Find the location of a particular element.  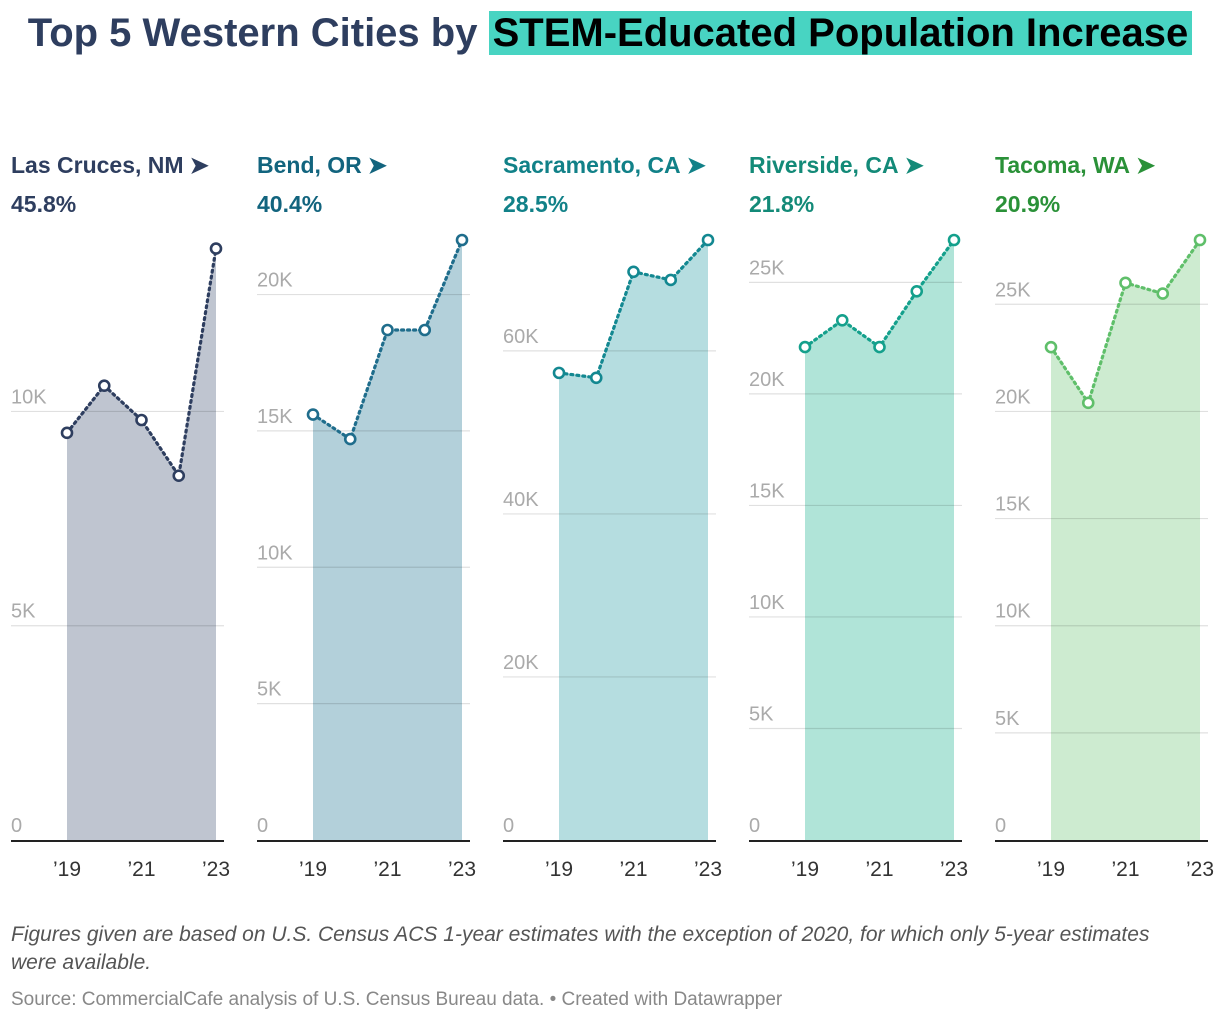

panel-title: Tacoma, WA ➤ is located at coordinates (1075, 165).